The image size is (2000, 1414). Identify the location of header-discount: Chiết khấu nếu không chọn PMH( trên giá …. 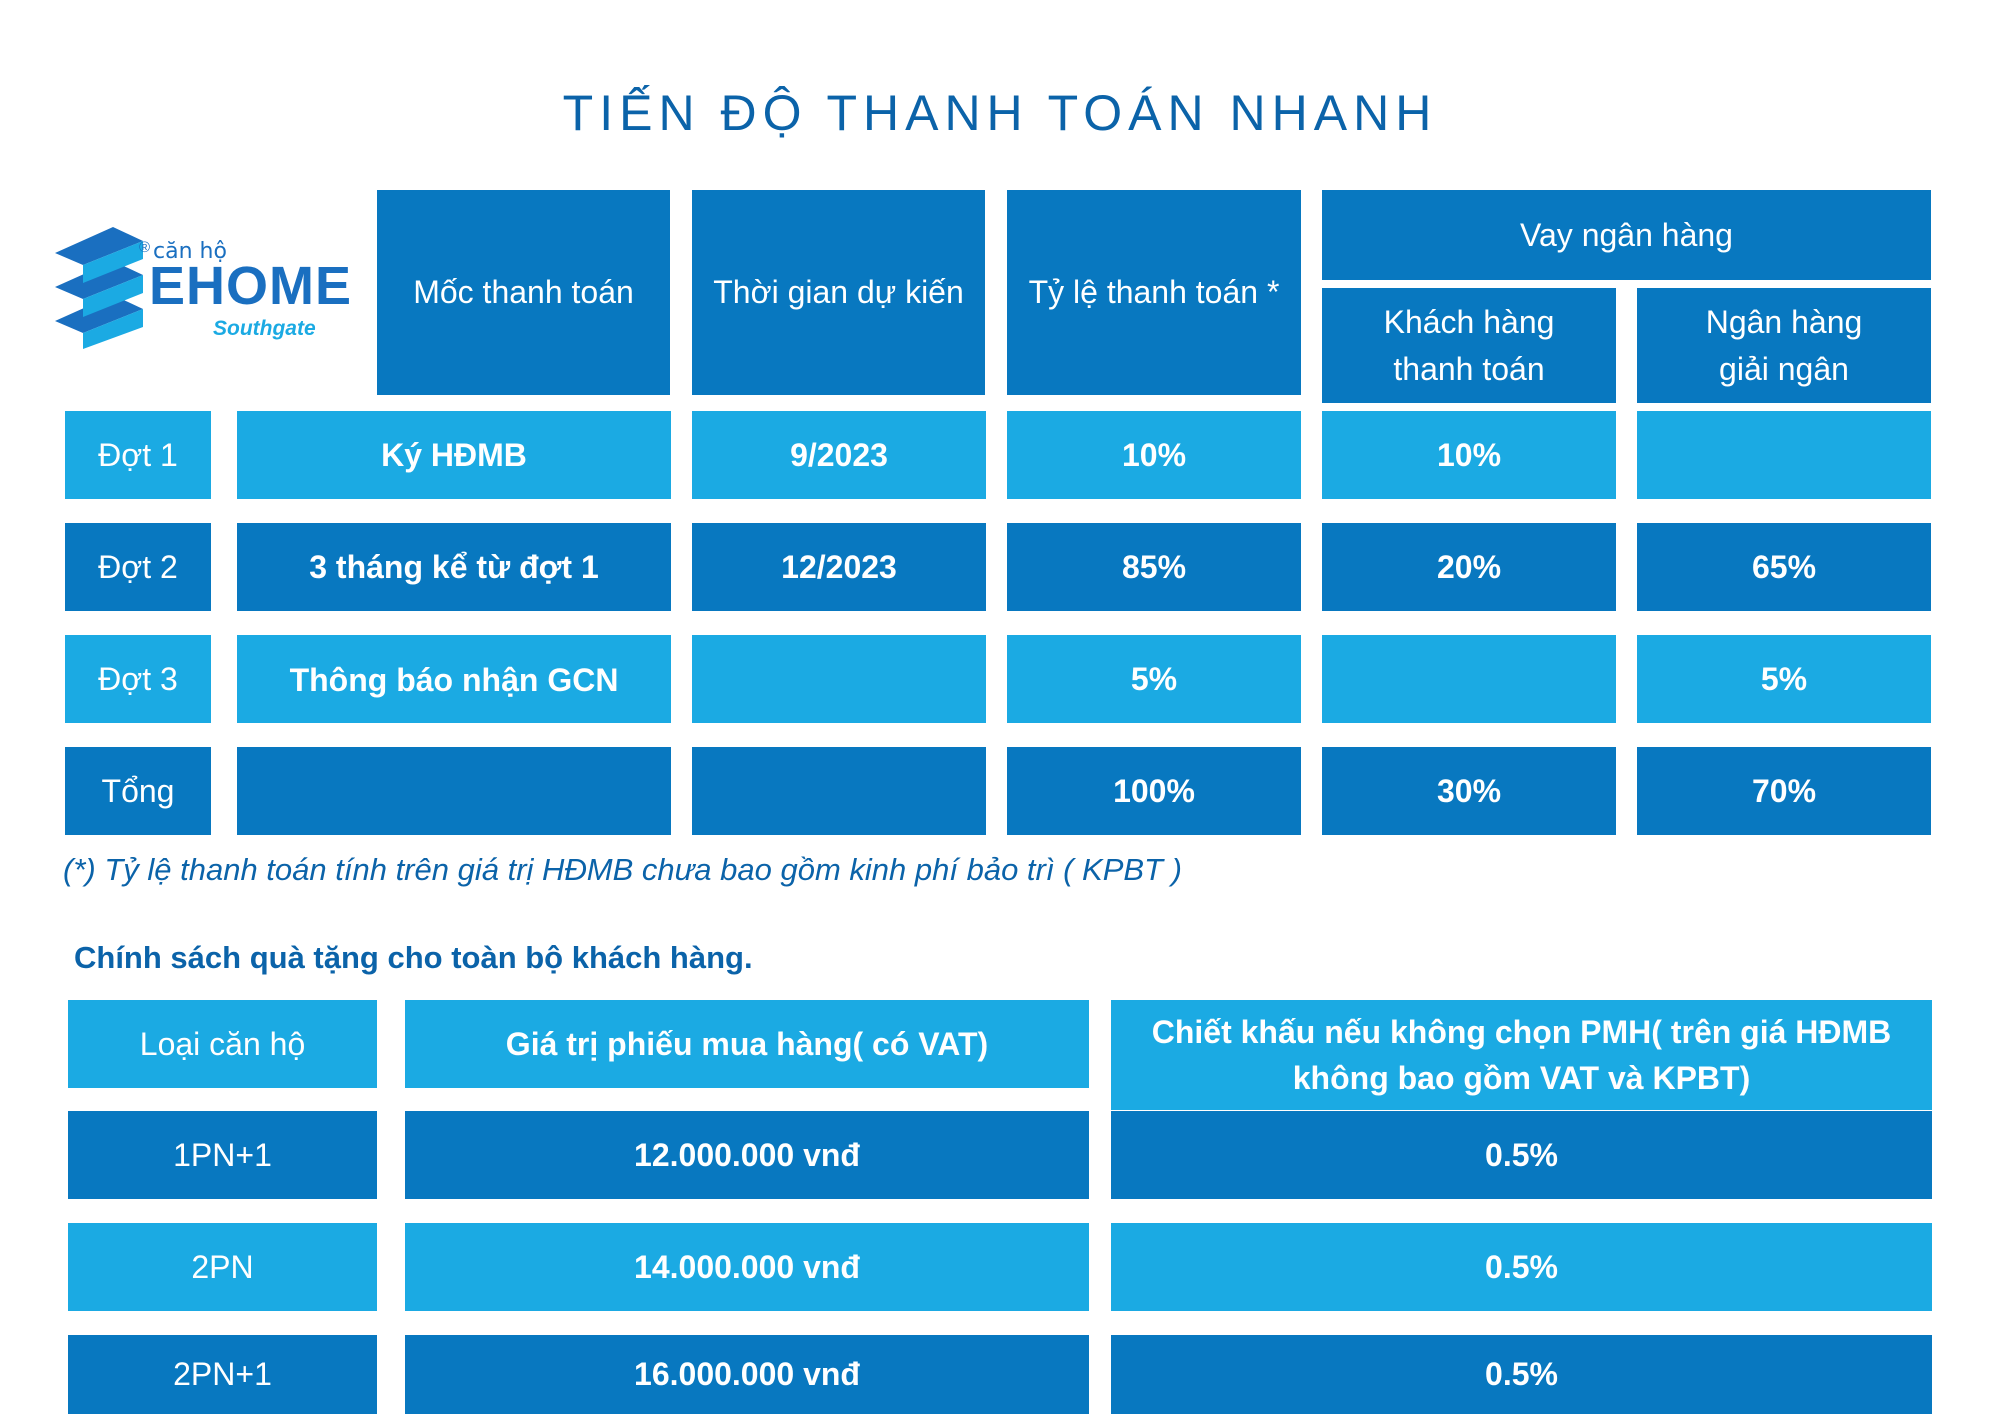
(1521, 1055).